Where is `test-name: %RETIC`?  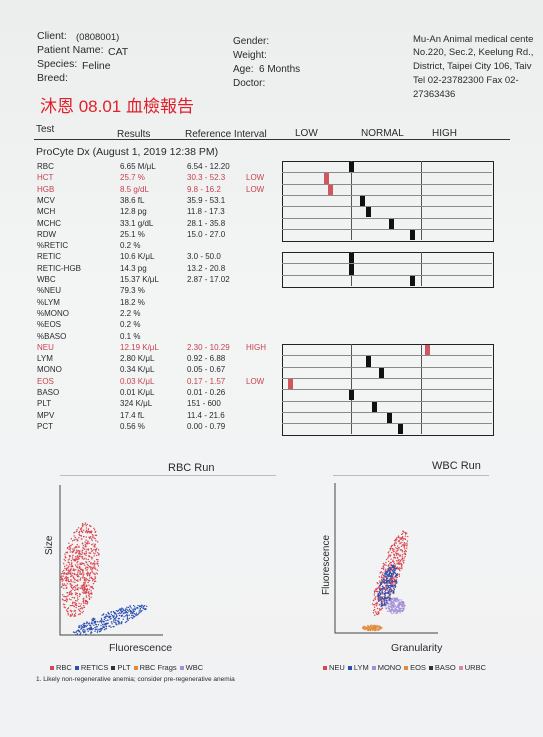 test-name: %RETIC is located at coordinates (53, 246).